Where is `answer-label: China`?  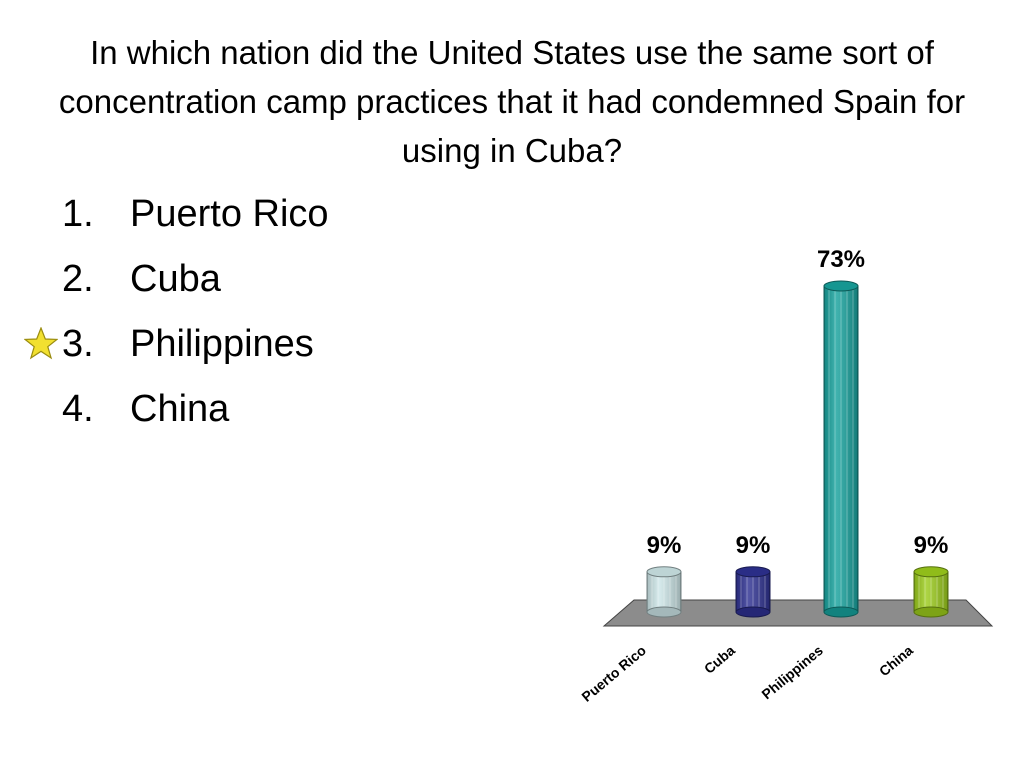
answer-label: China is located at coordinates (180, 409).